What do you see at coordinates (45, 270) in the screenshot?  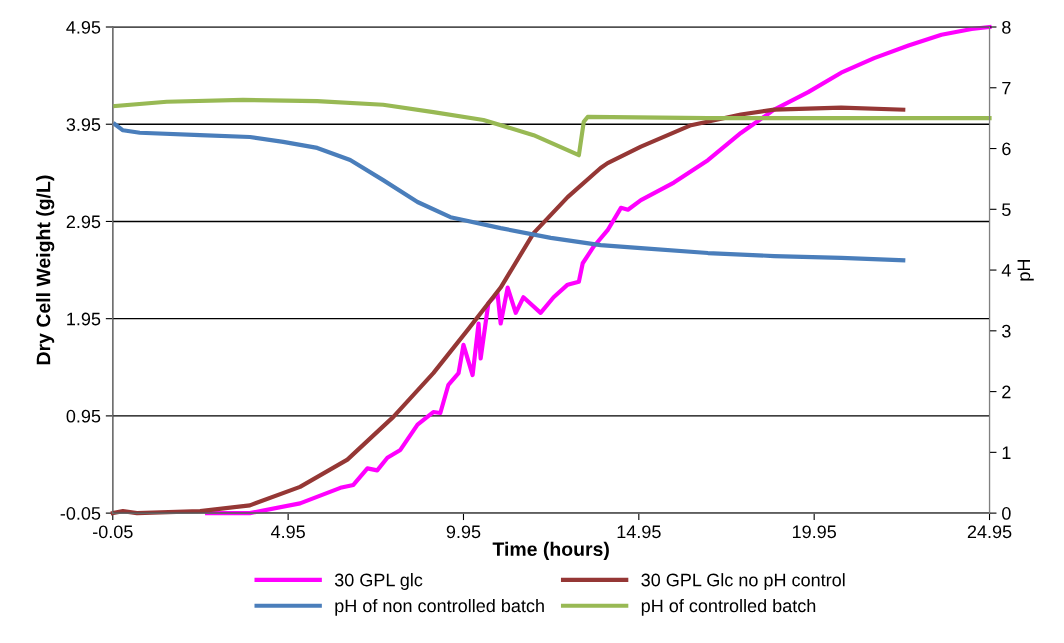 I see `y-axis-title: Dry Cell Weight (g/L)` at bounding box center [45, 270].